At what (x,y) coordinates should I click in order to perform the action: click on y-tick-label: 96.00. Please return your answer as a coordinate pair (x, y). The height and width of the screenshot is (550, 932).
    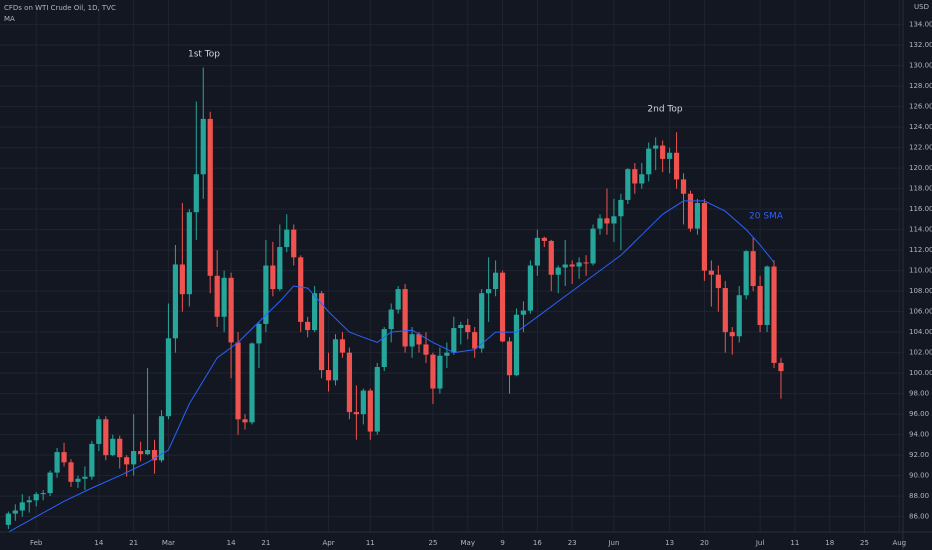
    Looking at the image, I should click on (919, 414).